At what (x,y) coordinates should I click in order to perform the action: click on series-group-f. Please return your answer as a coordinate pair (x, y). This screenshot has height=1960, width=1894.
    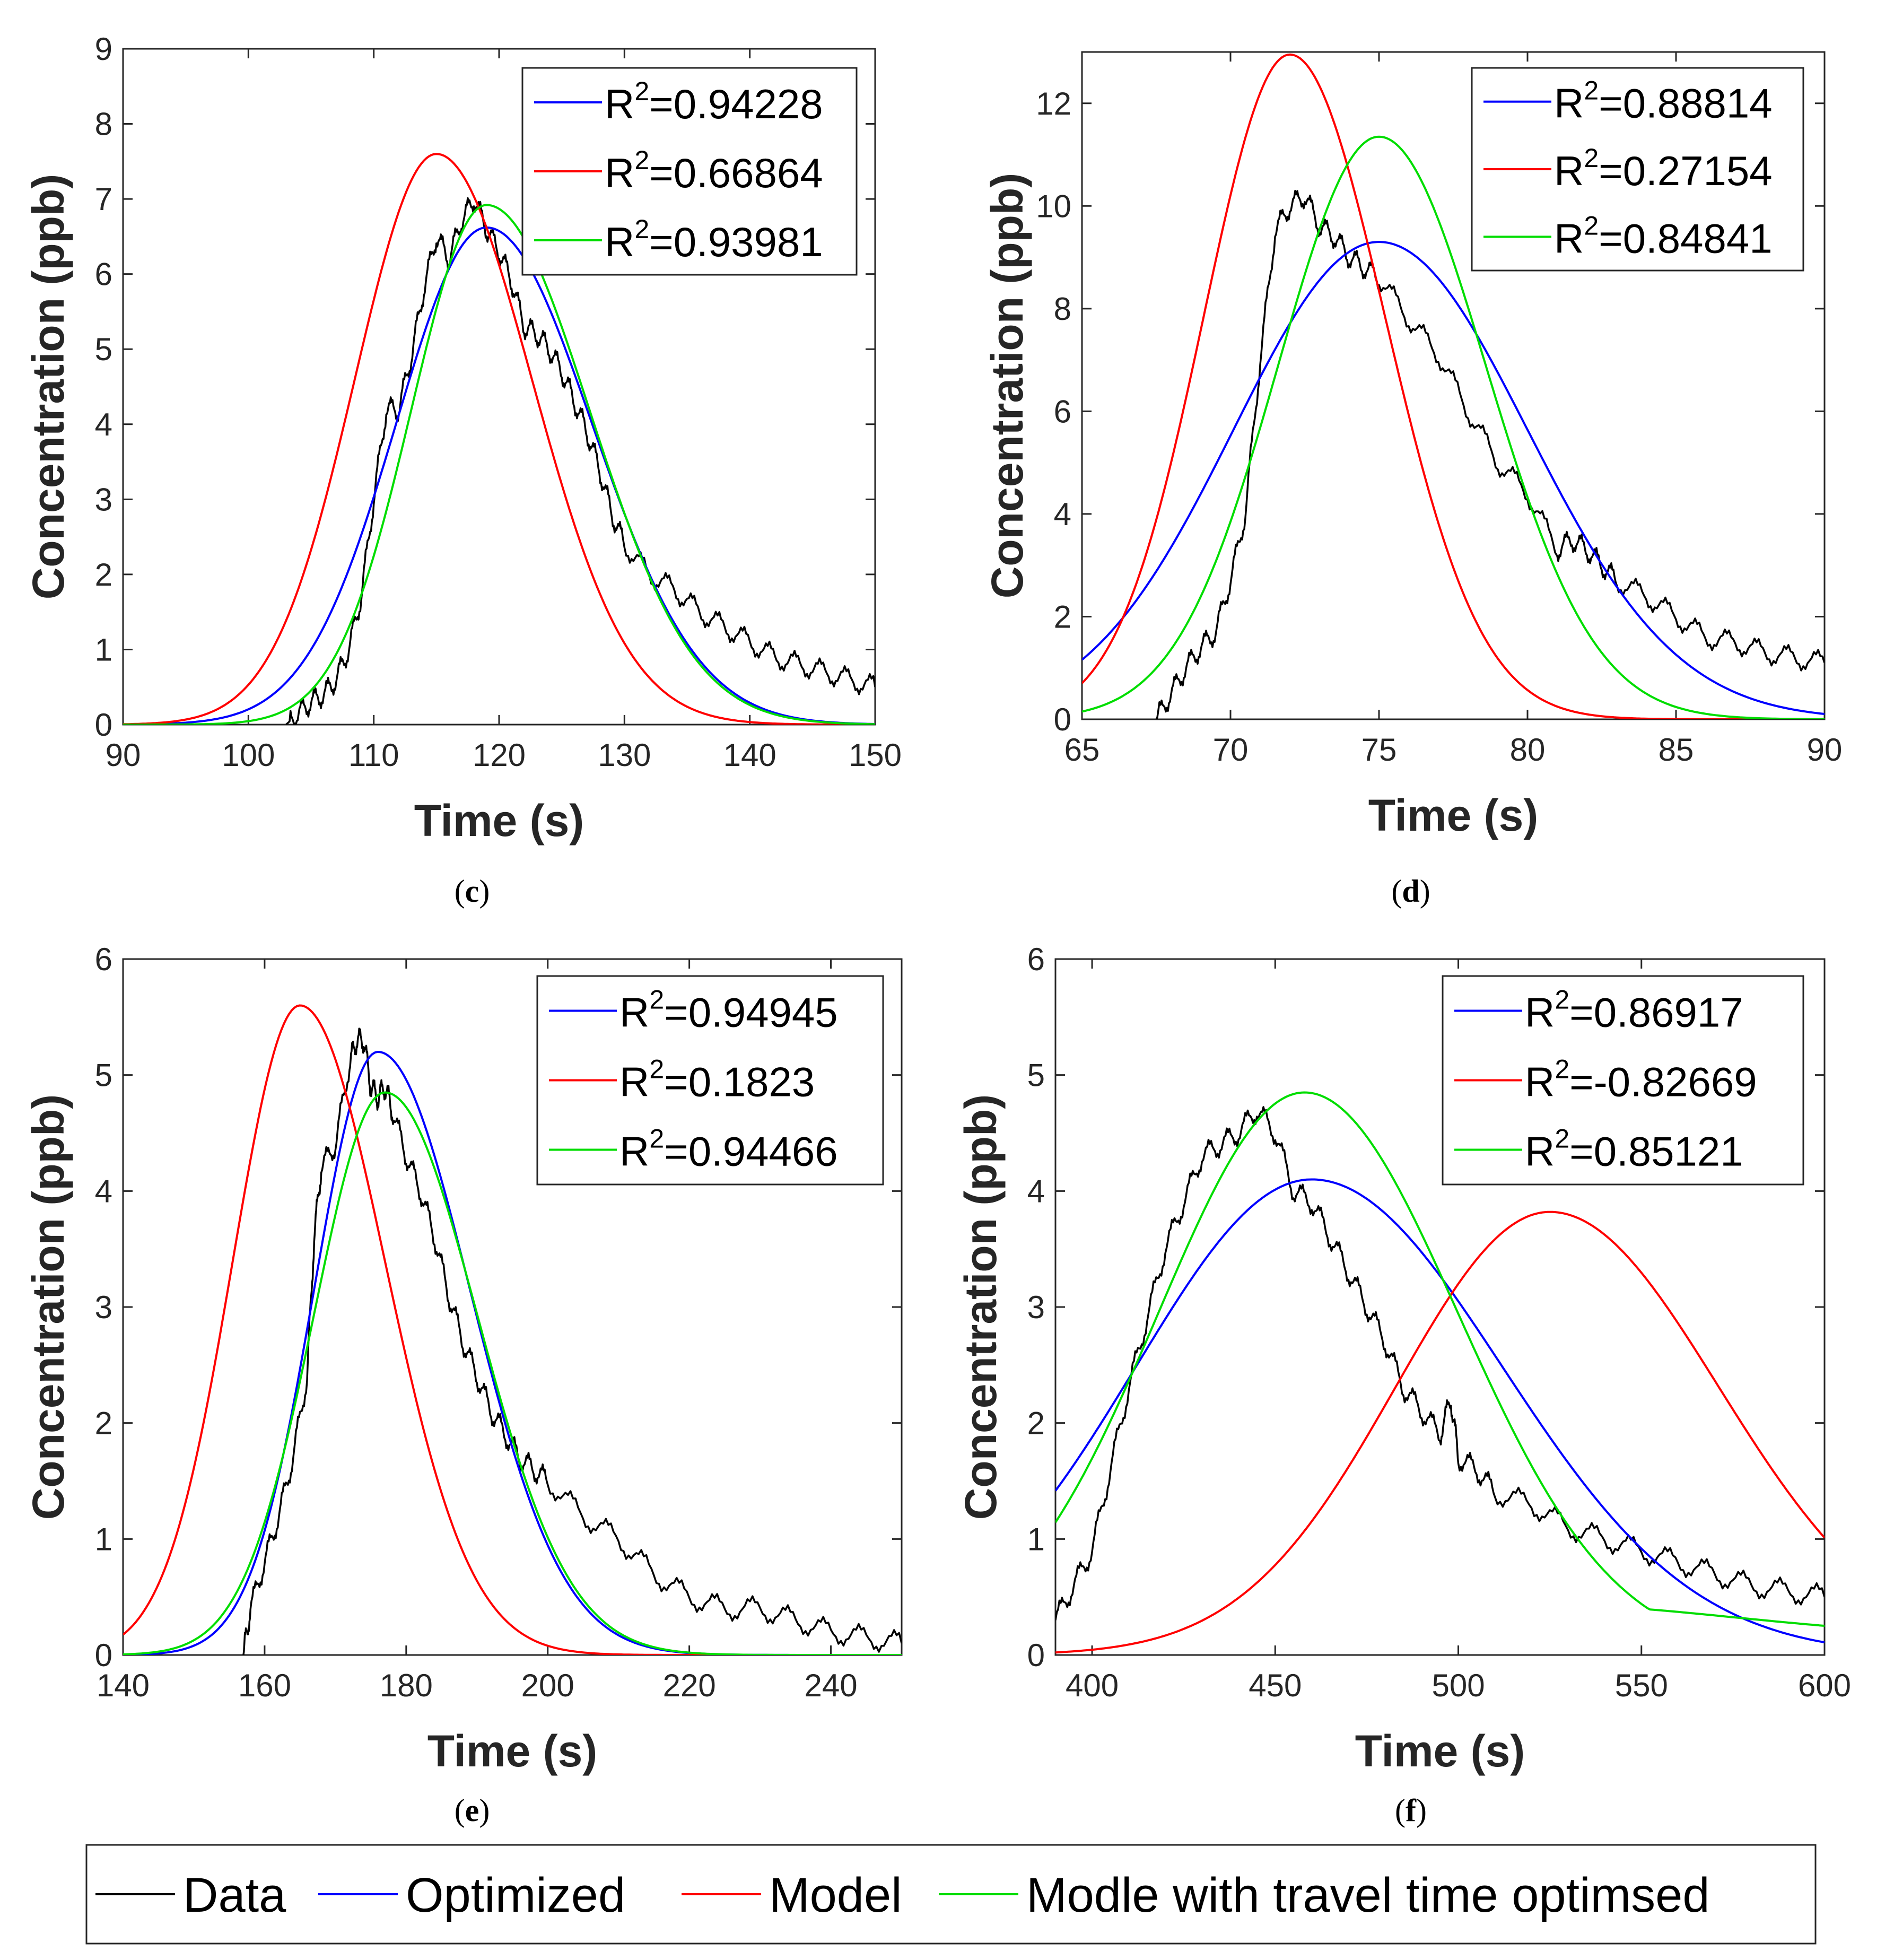
    Looking at the image, I should click on (1440, 1373).